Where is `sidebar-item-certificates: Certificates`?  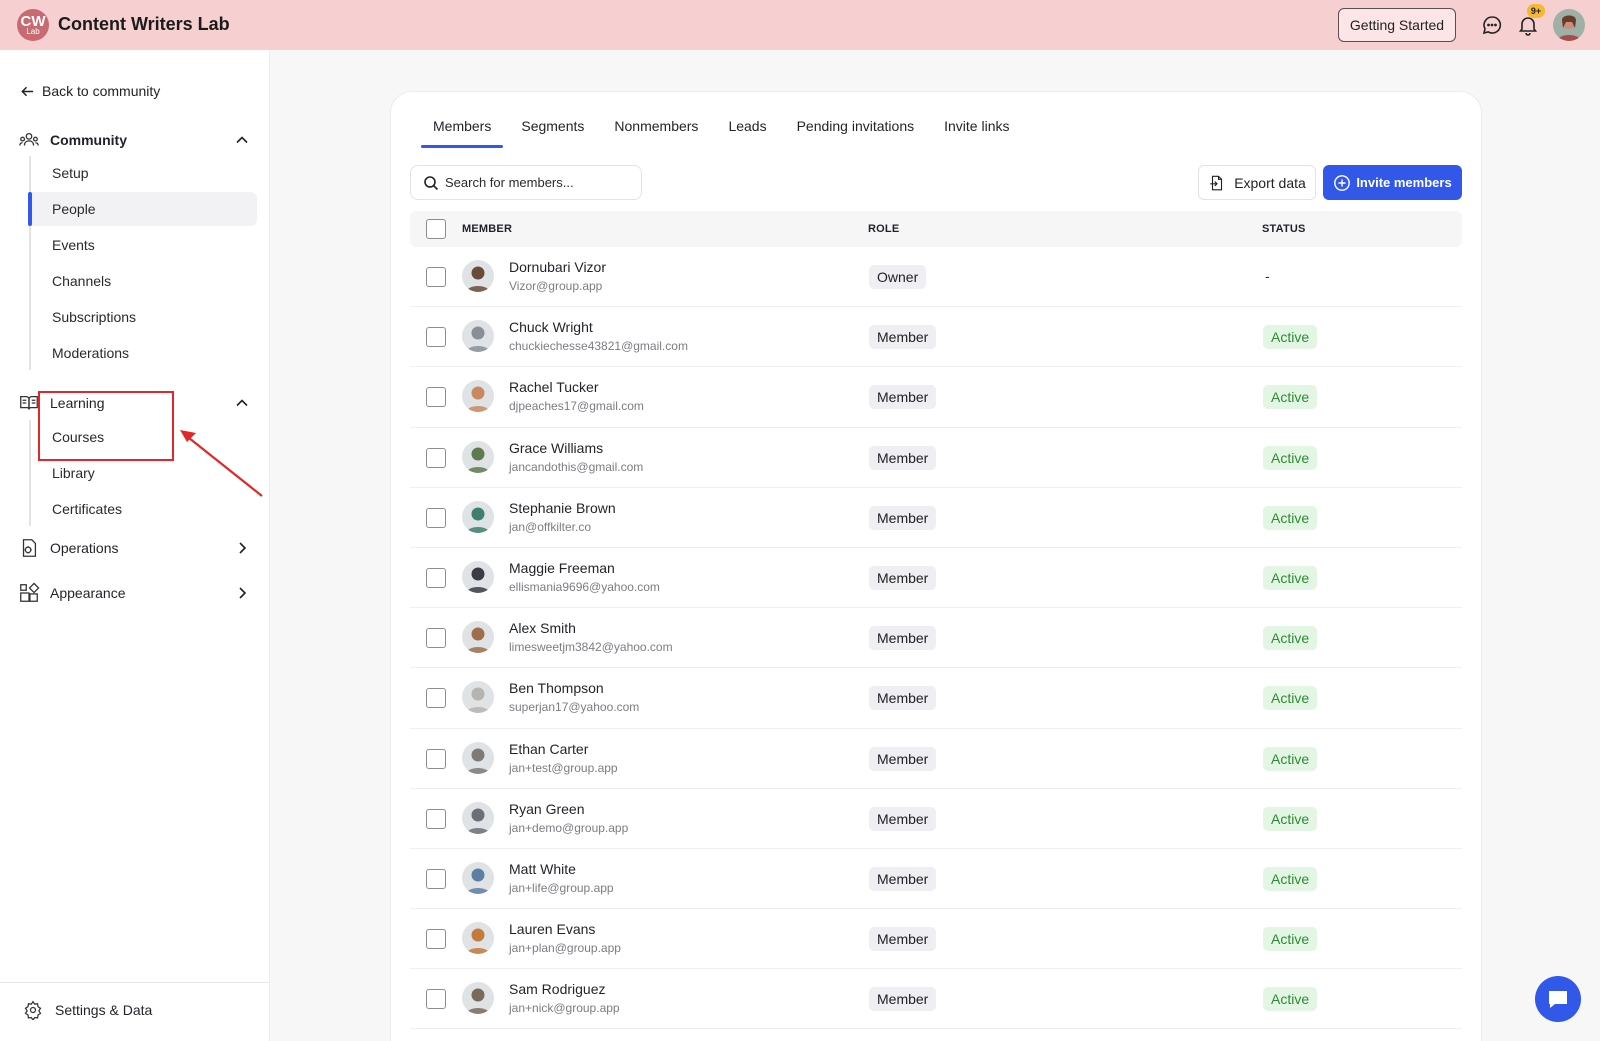
sidebar-item-certificates: Certificates is located at coordinates (87, 509).